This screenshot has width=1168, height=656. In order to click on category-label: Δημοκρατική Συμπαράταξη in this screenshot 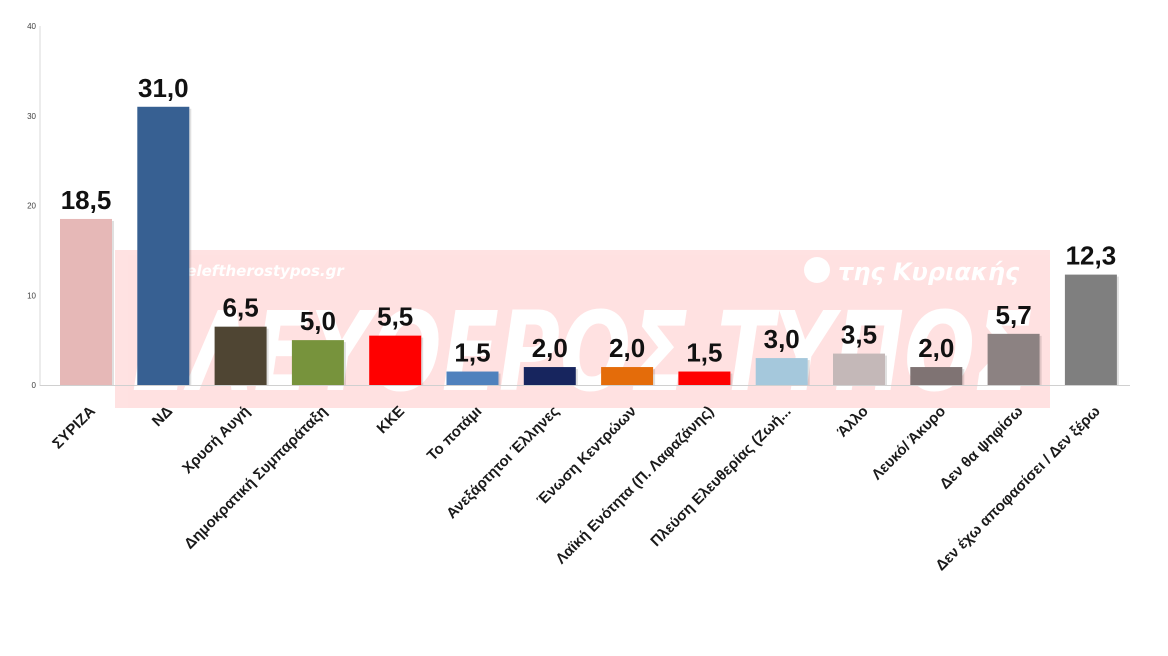, I will do `click(256, 478)`.